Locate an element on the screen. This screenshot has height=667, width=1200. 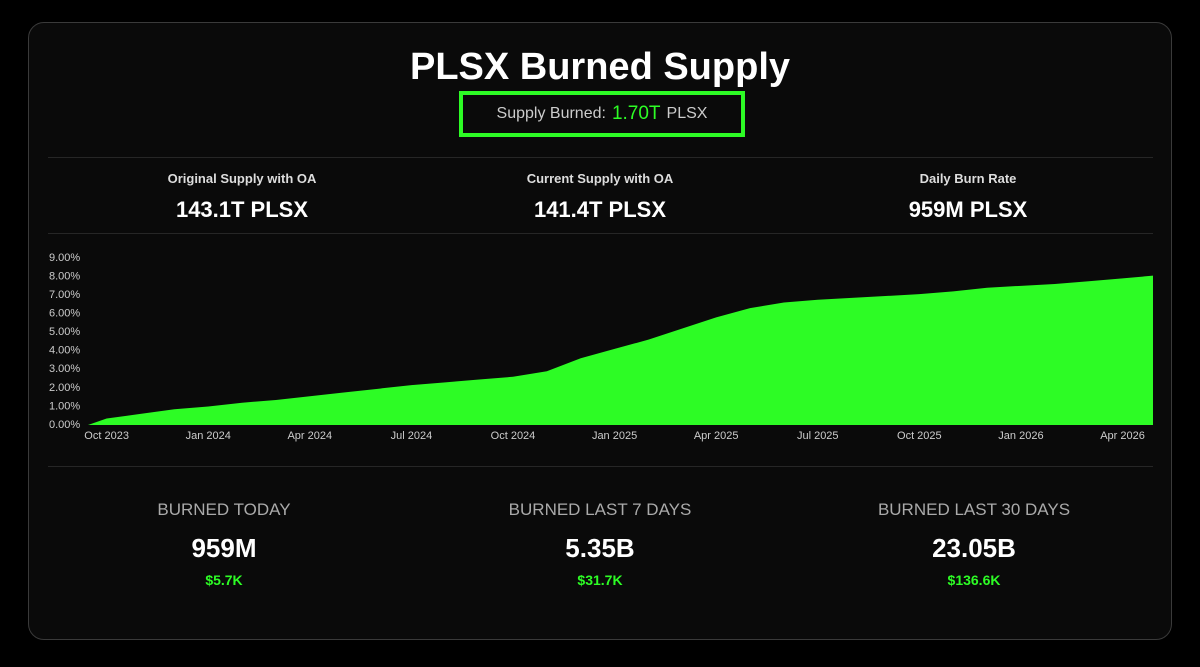
stat-label: Original Supply with OA is located at coordinates (242, 178).